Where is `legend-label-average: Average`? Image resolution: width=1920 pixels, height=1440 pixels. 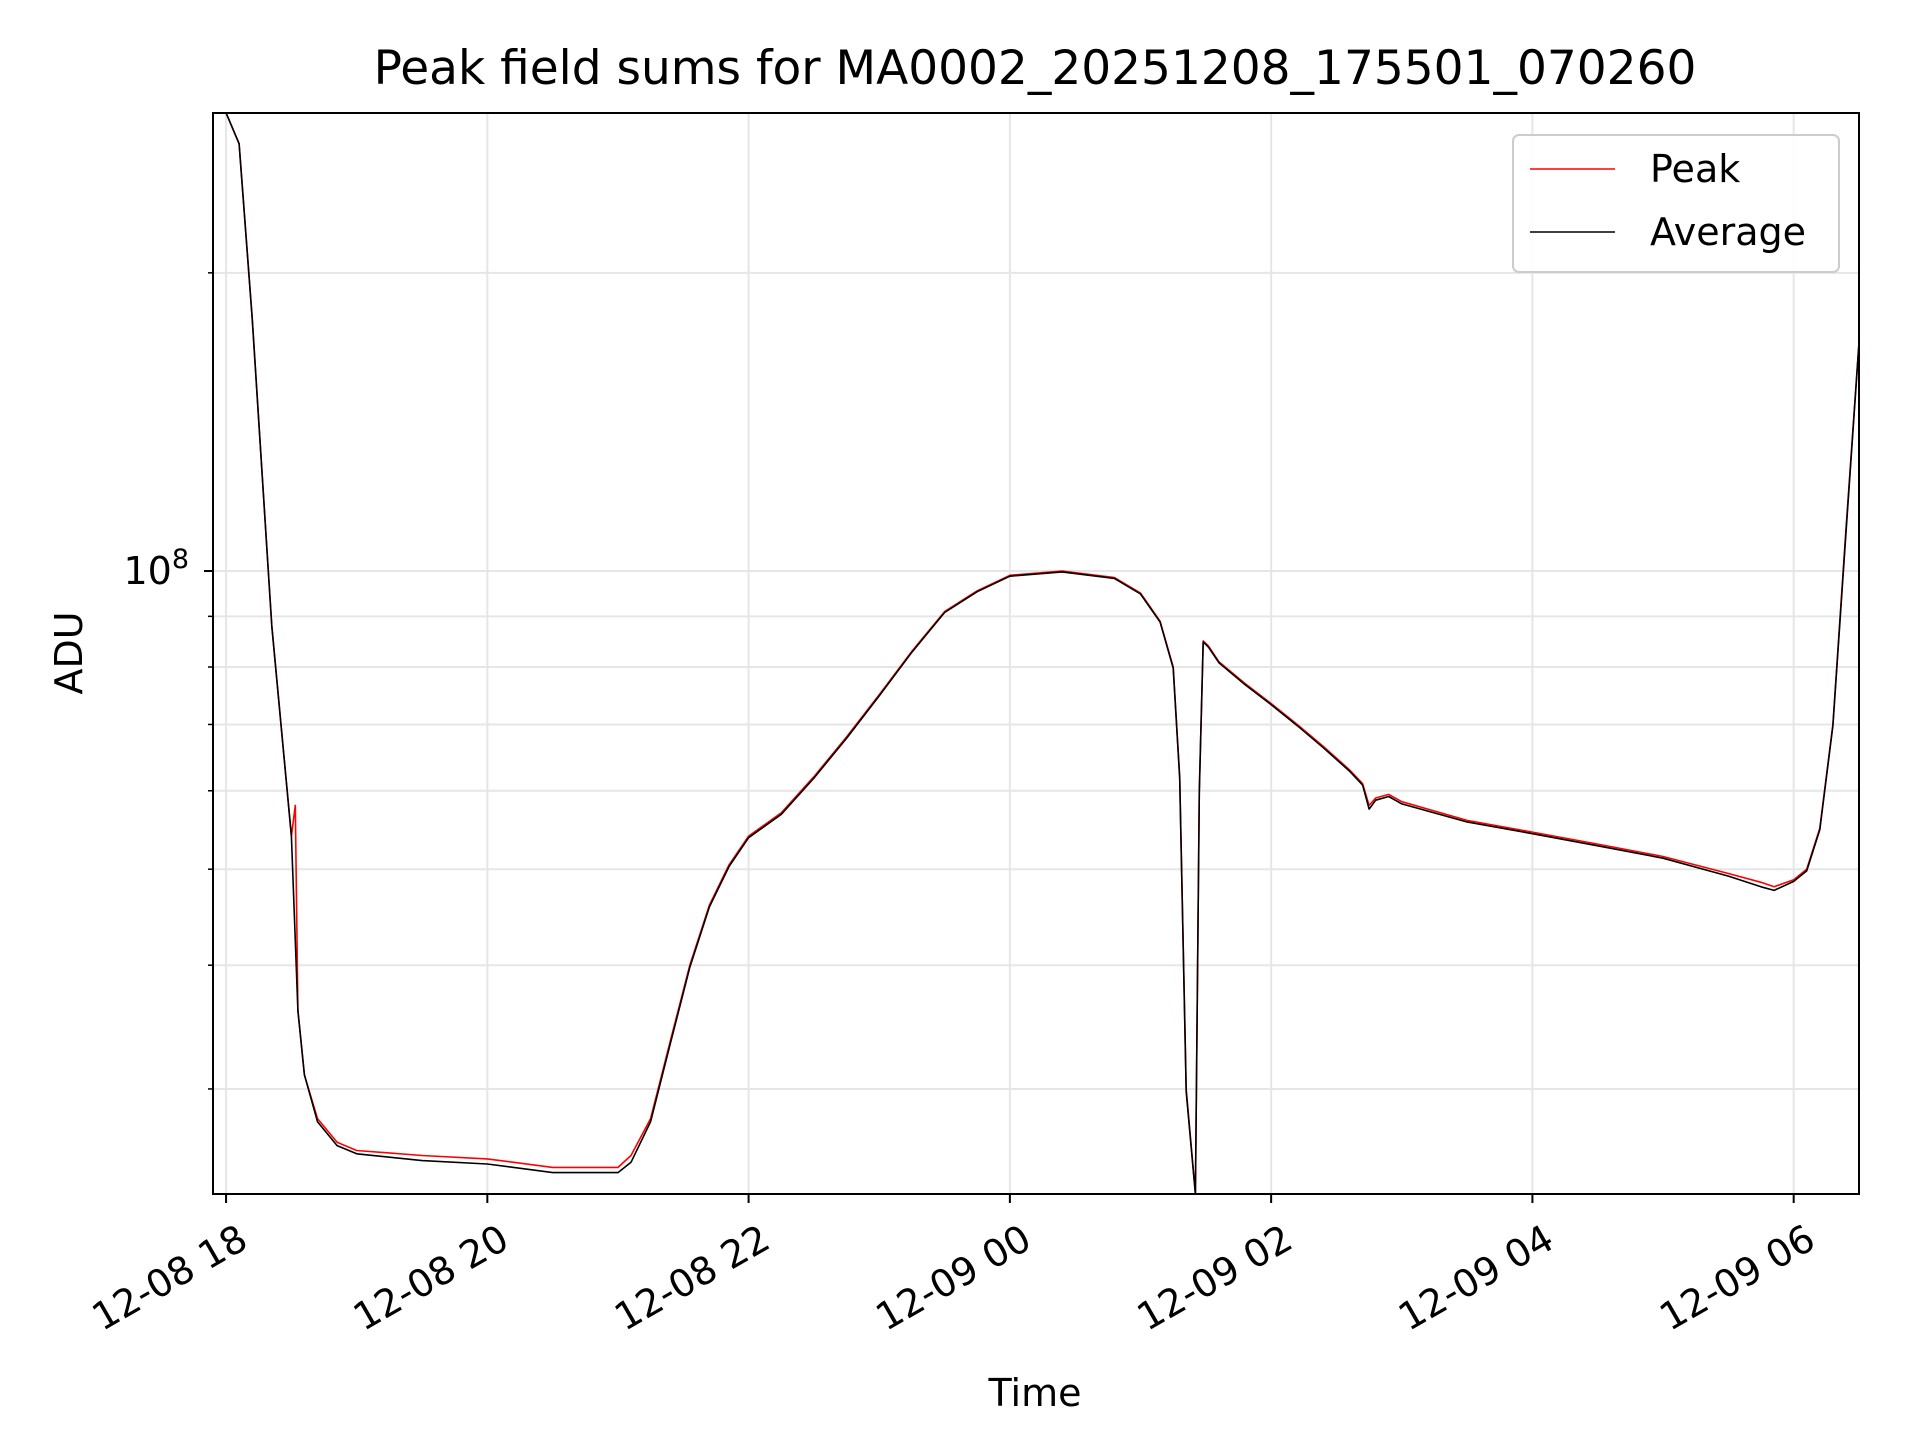
legend-label-average: Average is located at coordinates (1728, 232).